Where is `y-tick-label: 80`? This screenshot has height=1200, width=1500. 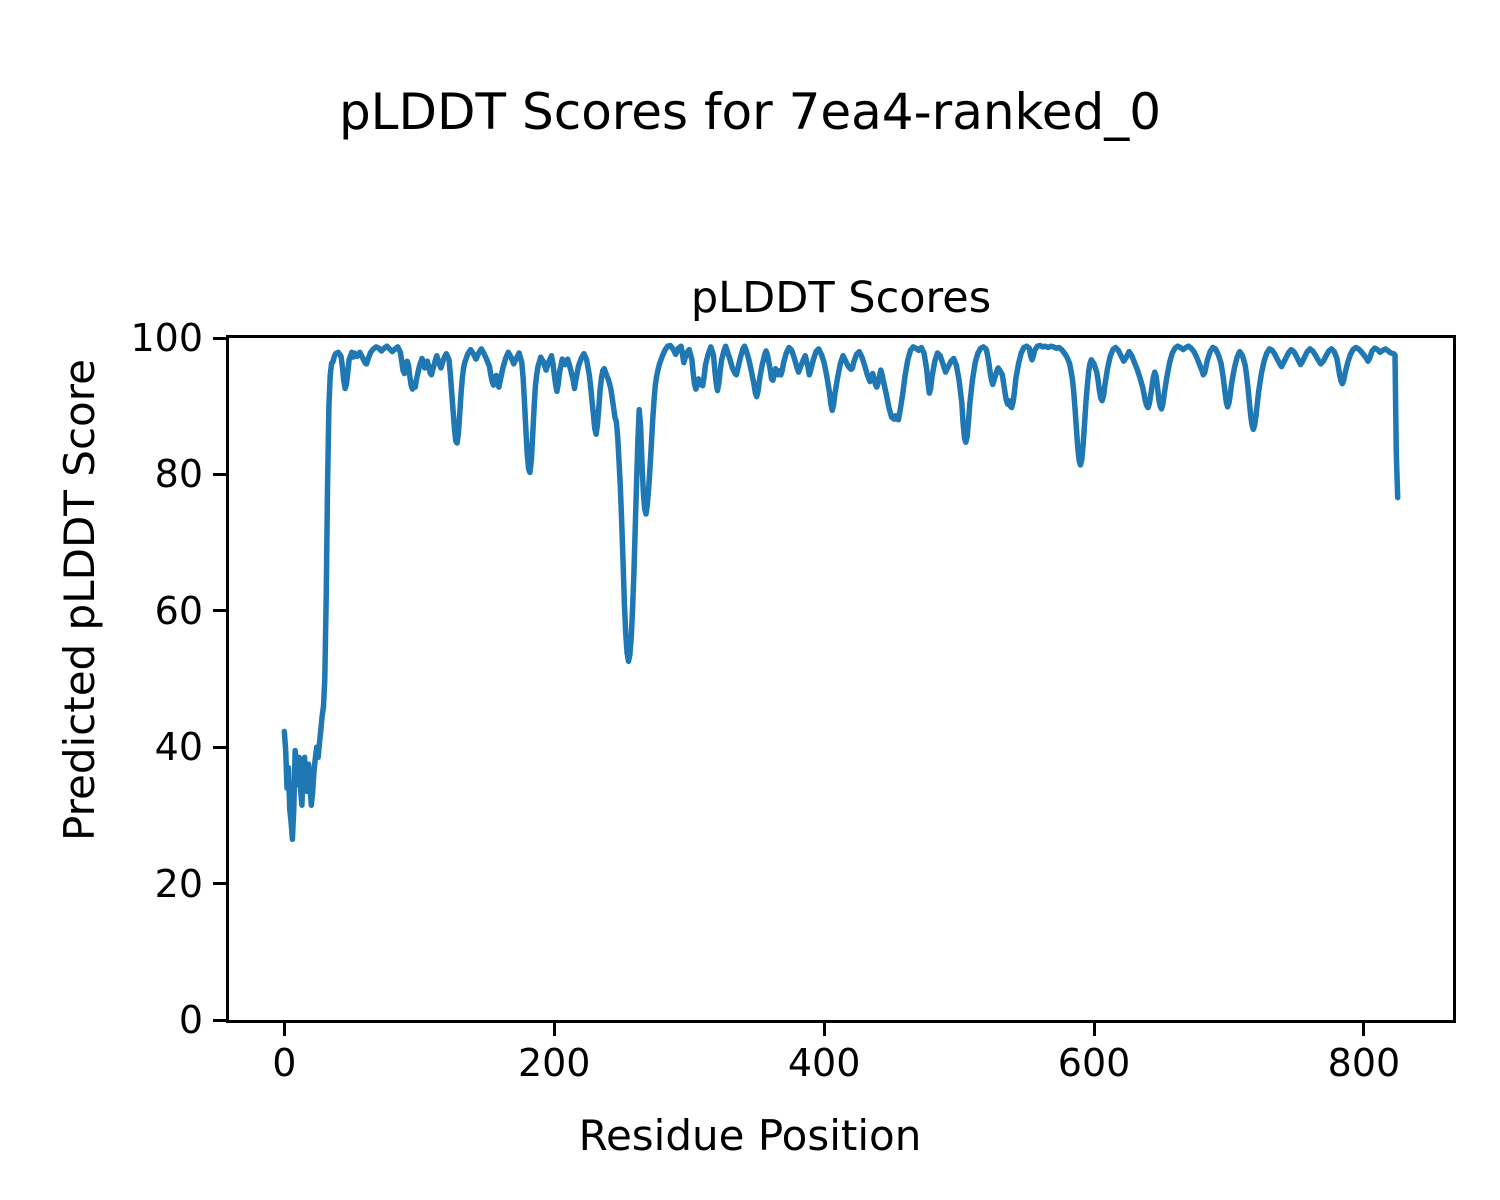
y-tick-label: 80 is located at coordinates (178, 474).